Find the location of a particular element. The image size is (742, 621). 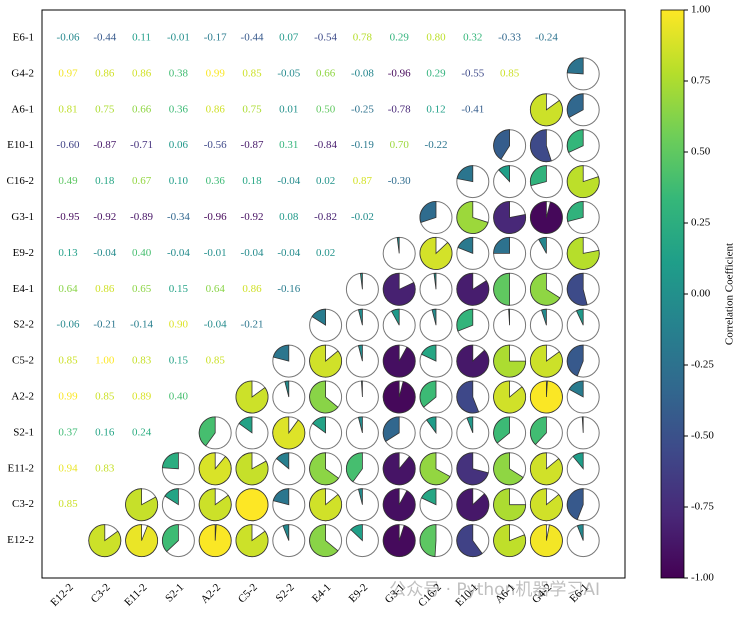

correlation-label: 1.00 is located at coordinates (105, 361).